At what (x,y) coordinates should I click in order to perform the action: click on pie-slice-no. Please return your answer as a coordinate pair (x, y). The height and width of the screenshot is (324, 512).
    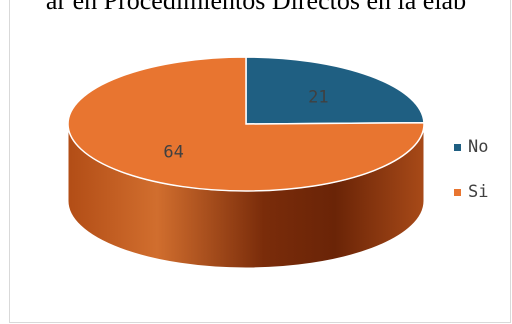
    Looking at the image, I should click on (335, 90).